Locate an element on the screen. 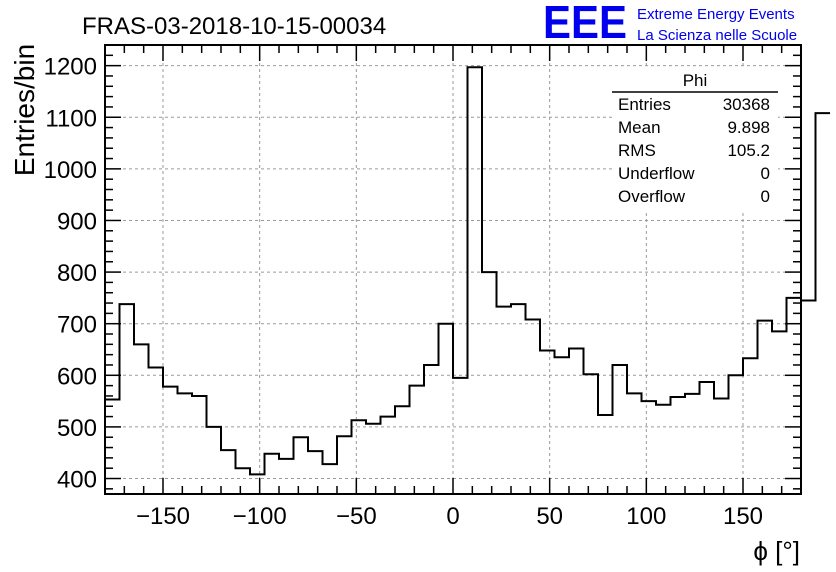 This screenshot has width=836, height=572. x-tick-label: −100 is located at coordinates (260, 516).